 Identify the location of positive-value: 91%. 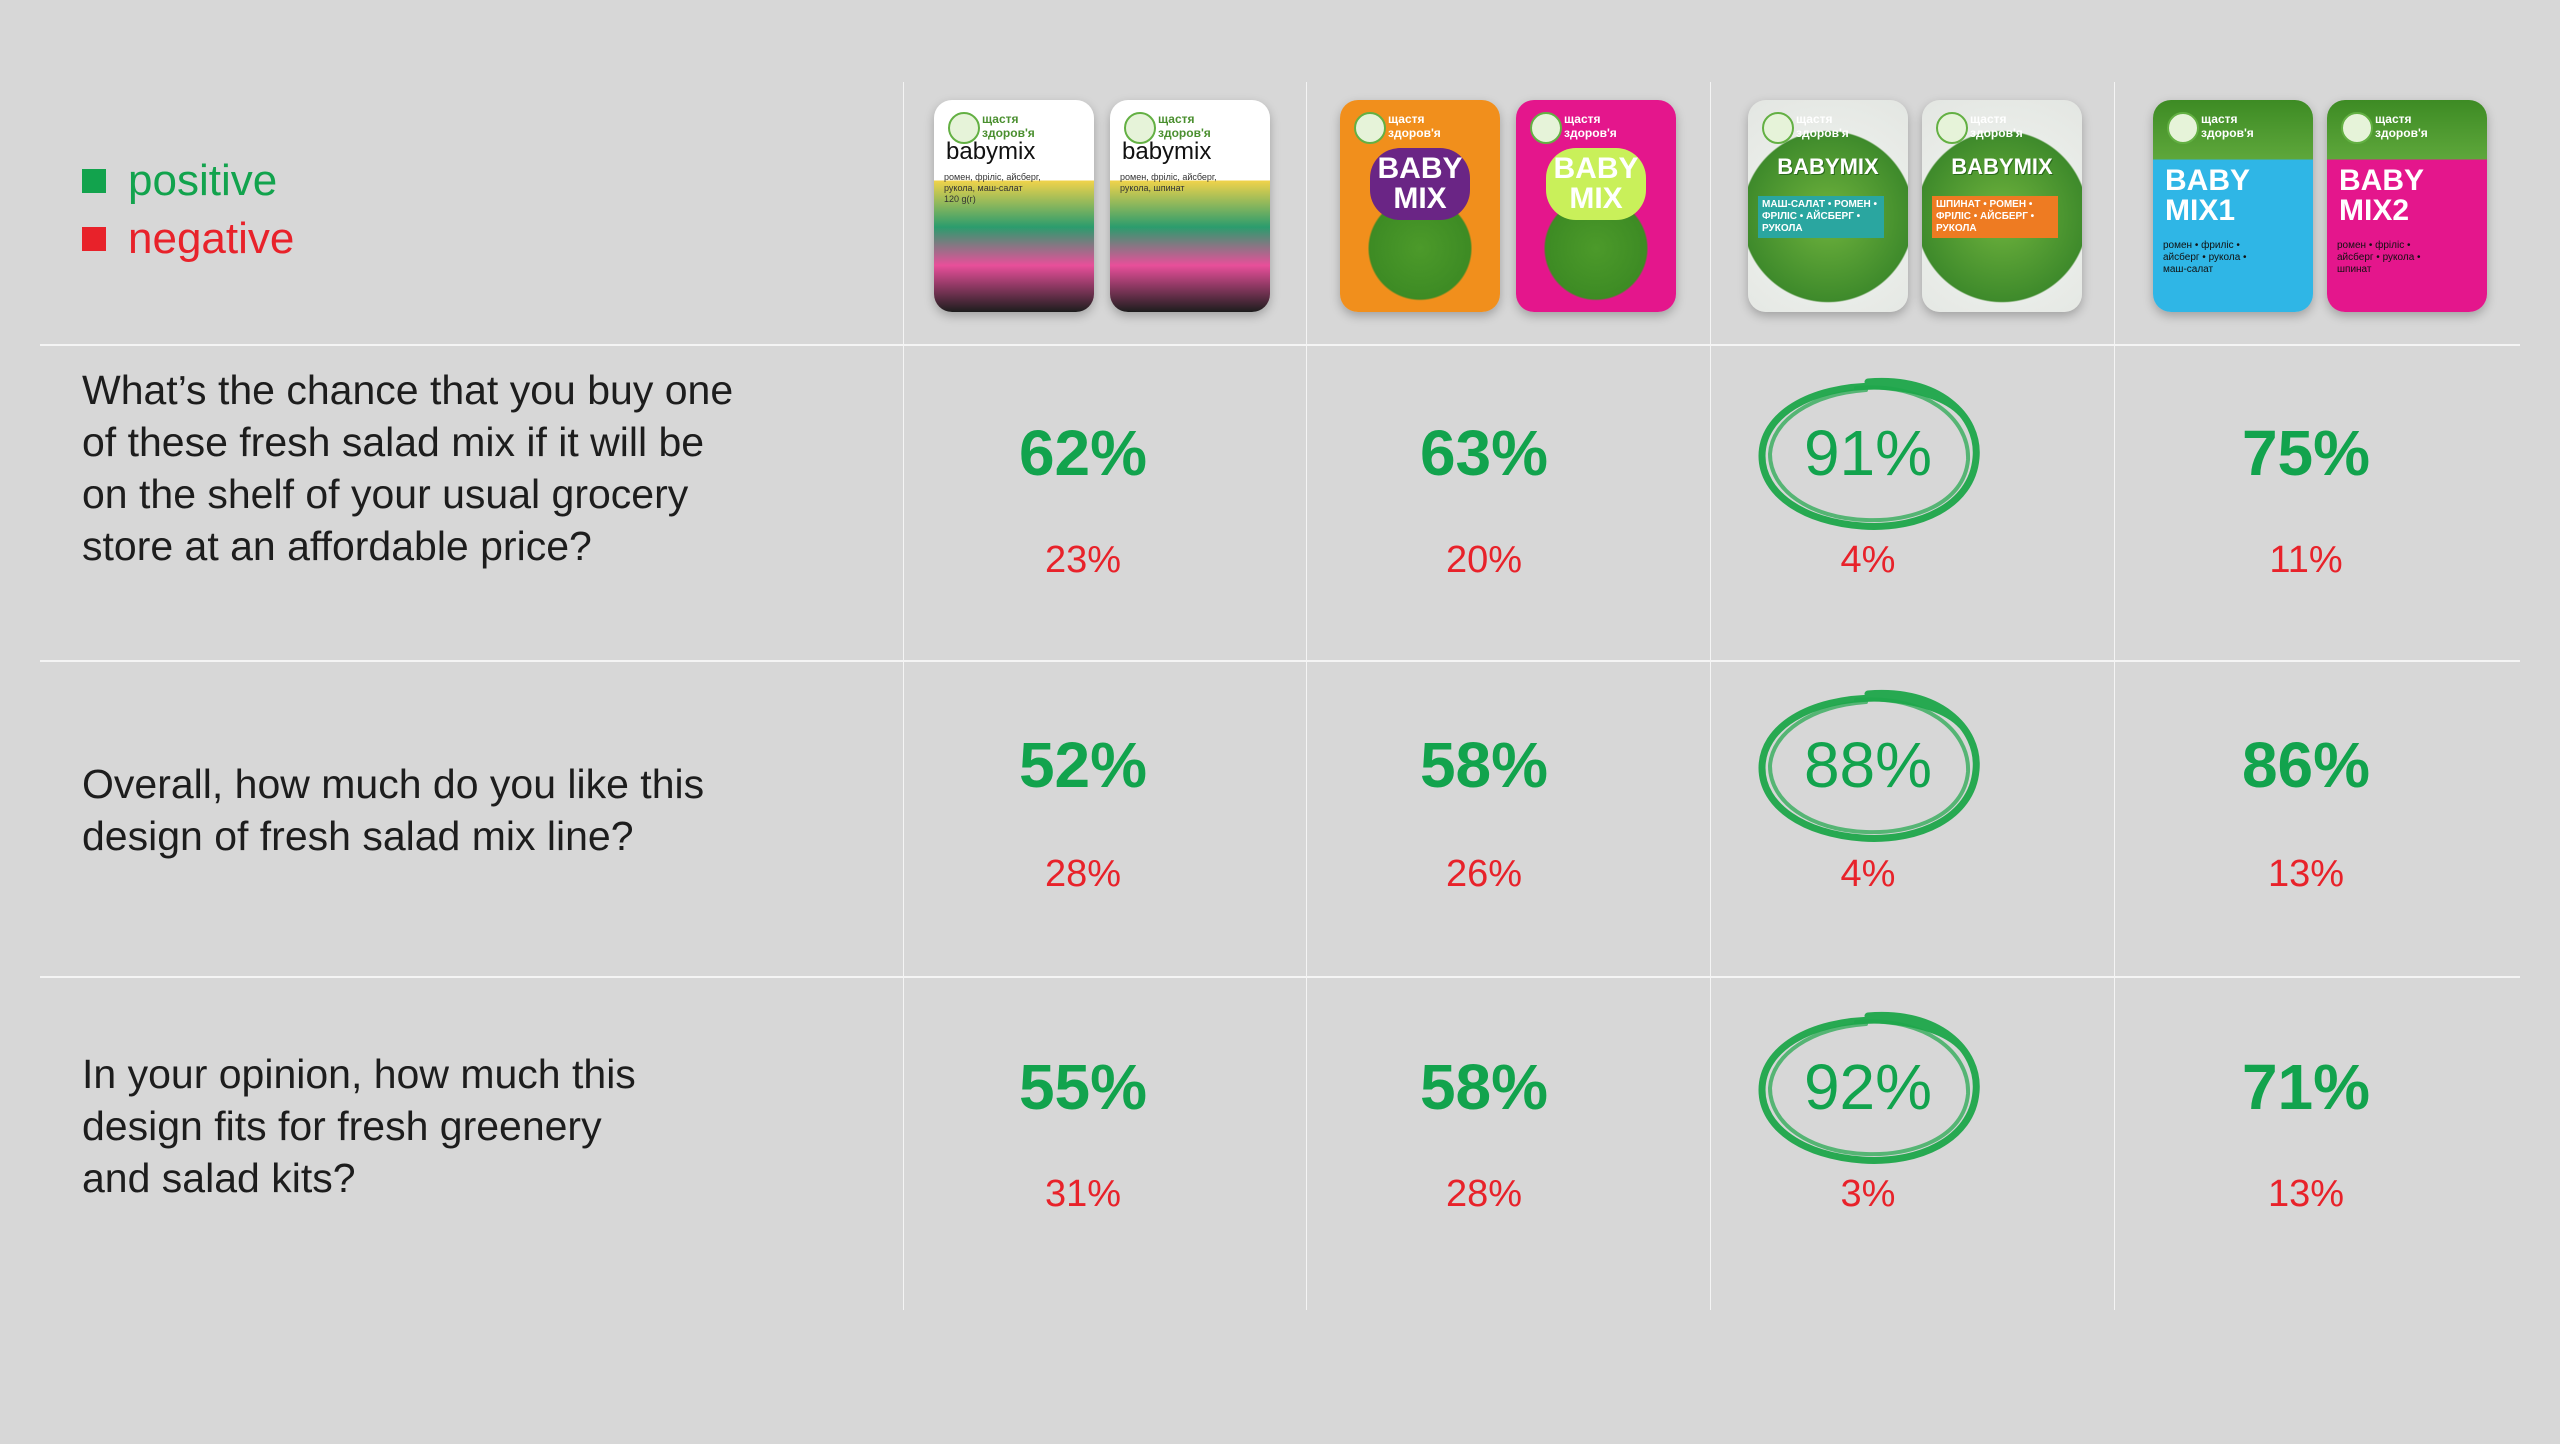
(1868, 453).